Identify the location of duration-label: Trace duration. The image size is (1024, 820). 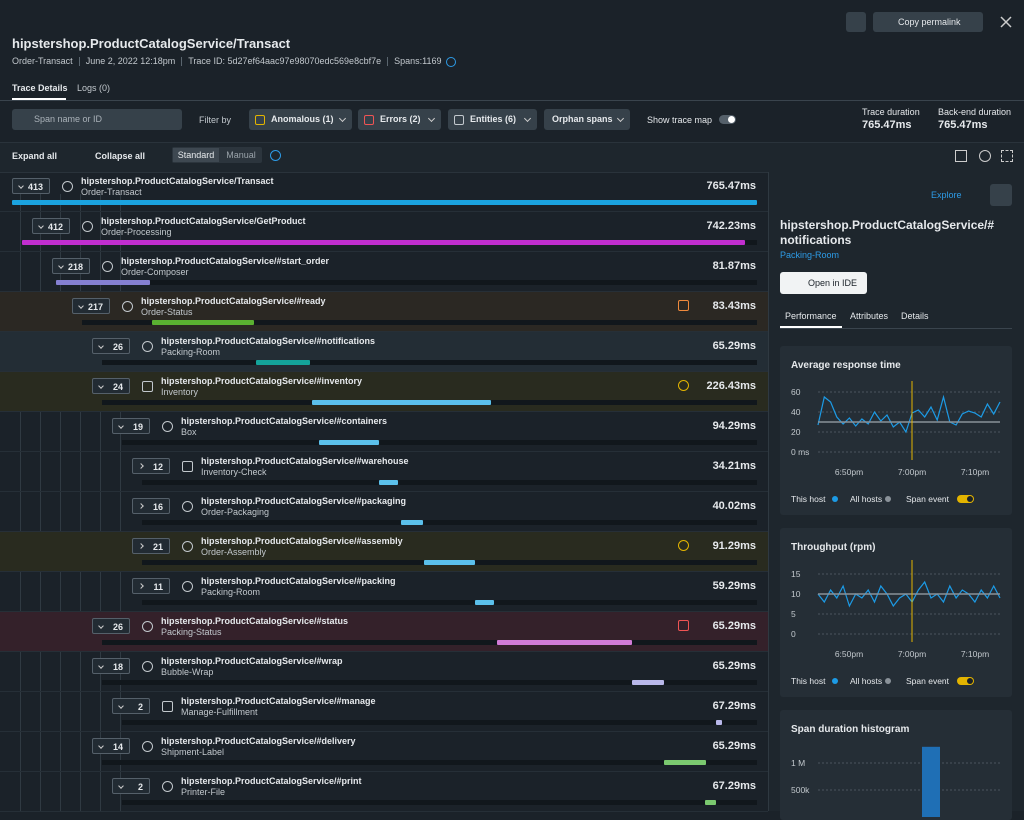
(891, 112).